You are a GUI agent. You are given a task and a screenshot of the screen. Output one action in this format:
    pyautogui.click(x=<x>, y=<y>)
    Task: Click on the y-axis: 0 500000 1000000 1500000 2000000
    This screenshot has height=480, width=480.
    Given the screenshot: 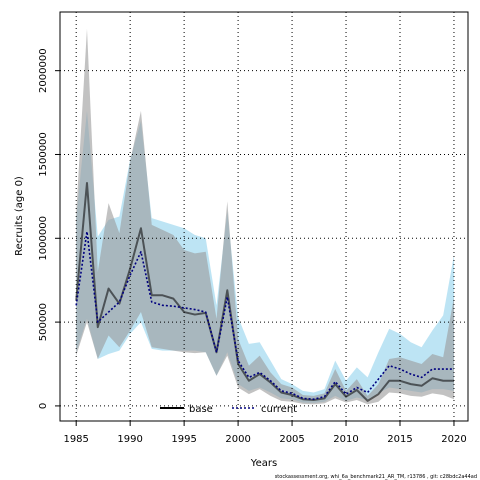 What is the action you would take?
    pyautogui.click(x=49, y=228)
    